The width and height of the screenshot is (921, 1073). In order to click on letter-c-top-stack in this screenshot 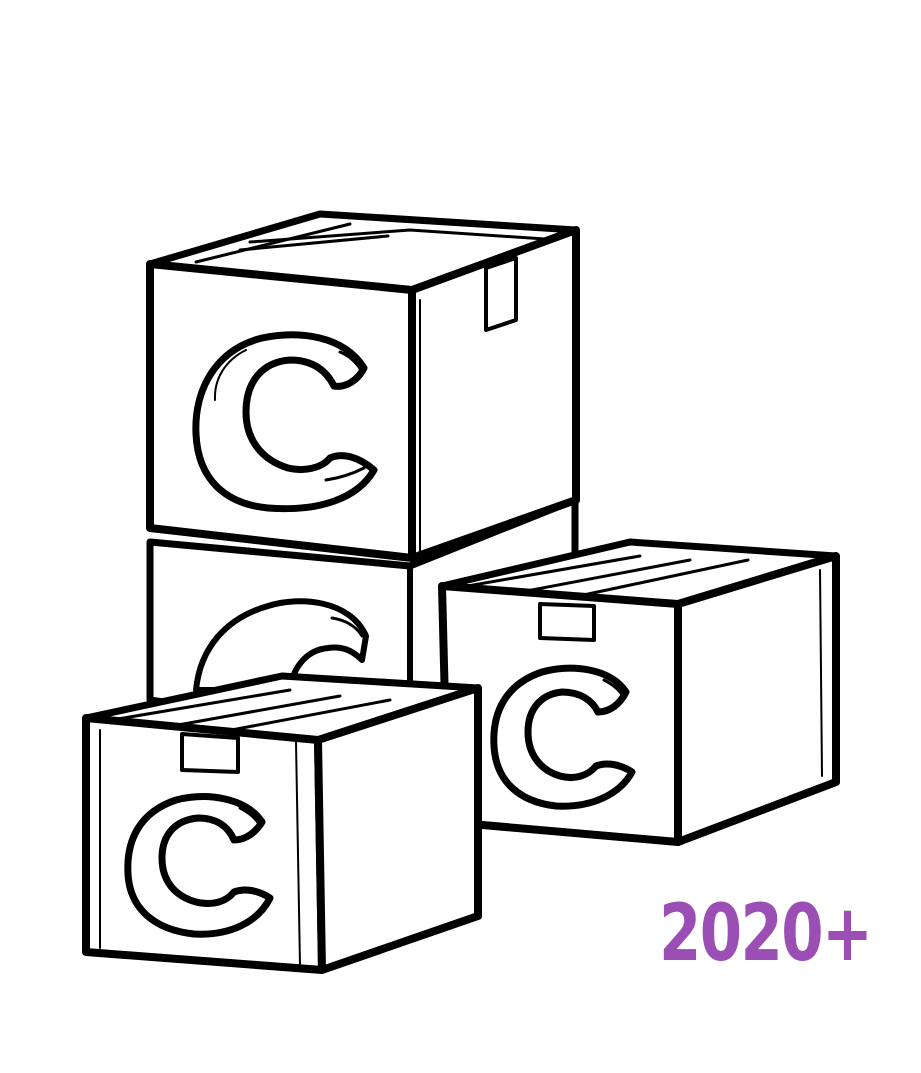, I will do `click(285, 422)`.